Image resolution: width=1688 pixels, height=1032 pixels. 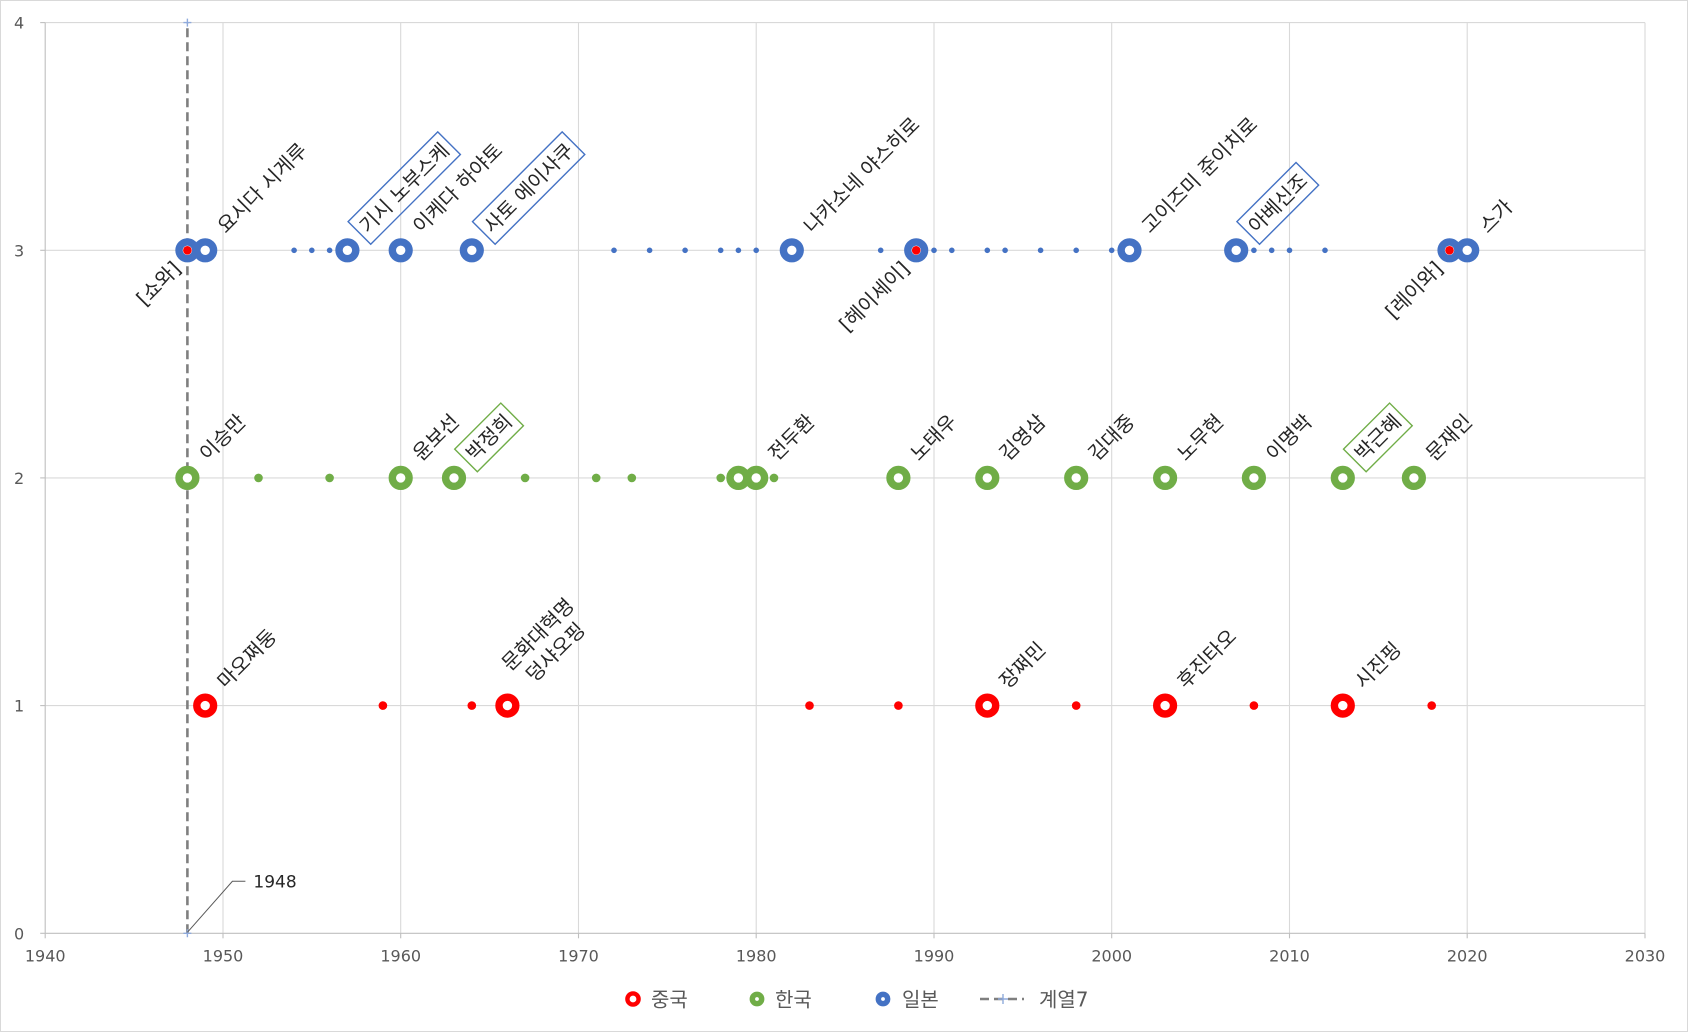 I want to click on korea-major-point-1948, so click(x=187, y=477).